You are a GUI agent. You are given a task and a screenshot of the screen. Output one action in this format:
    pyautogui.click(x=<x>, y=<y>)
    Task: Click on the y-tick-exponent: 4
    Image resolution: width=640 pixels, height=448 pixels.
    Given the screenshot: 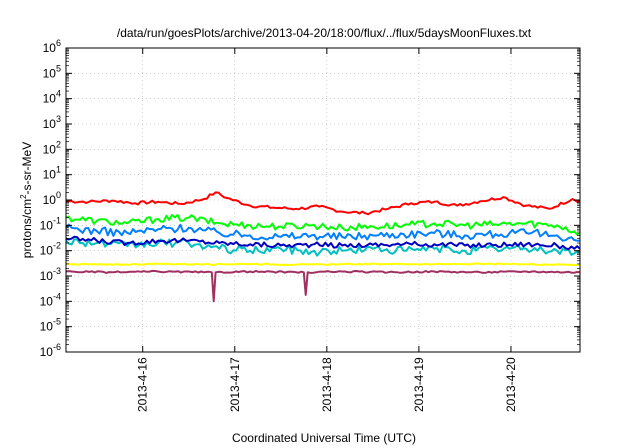 What is the action you would take?
    pyautogui.click(x=58, y=94)
    